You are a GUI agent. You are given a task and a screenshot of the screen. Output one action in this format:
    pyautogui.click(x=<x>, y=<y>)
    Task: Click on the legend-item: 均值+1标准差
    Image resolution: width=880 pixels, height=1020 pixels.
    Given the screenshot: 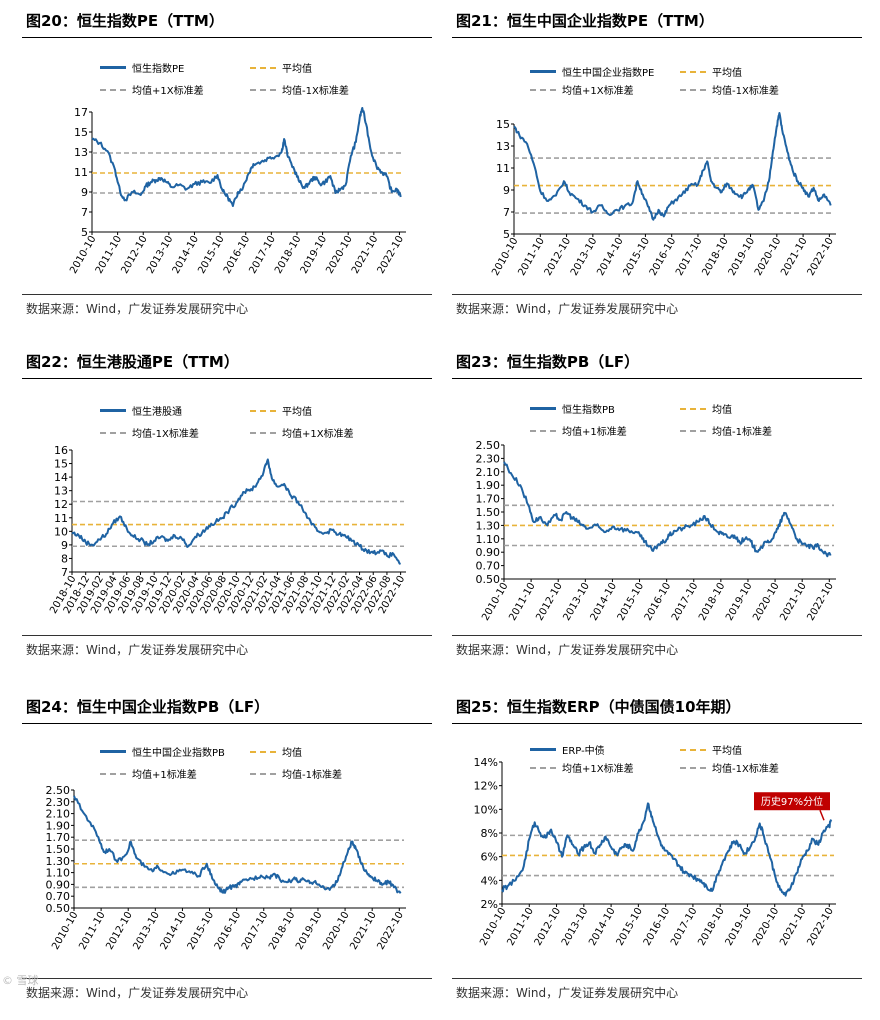 What is the action you would take?
    pyautogui.click(x=578, y=430)
    